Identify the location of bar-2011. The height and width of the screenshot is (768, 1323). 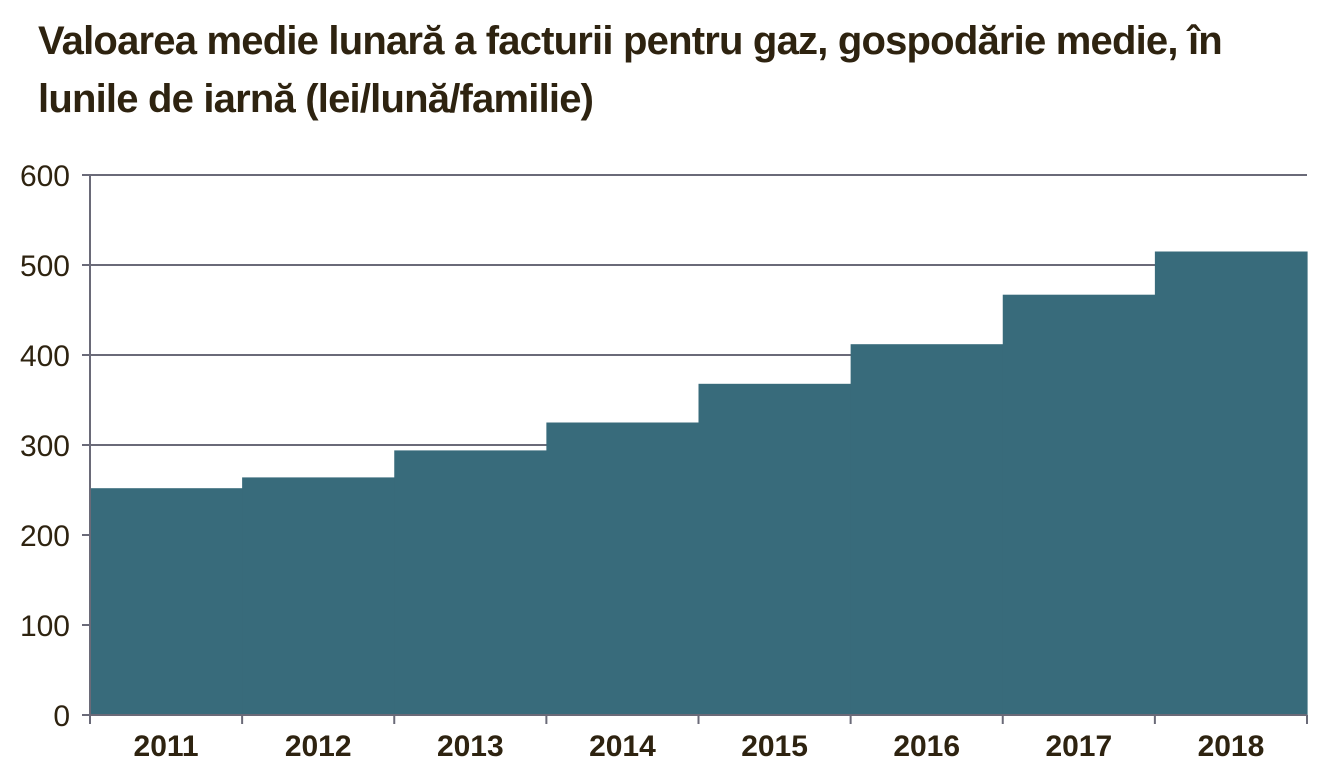
(166, 601).